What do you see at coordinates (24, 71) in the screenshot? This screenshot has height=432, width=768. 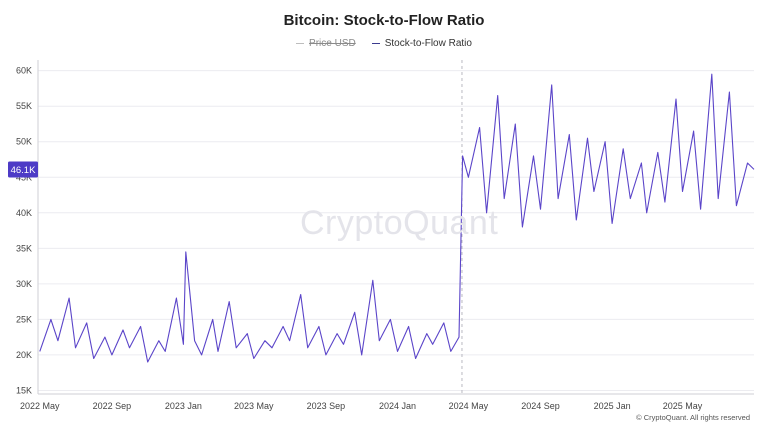 I see `y-tick-label: 60K` at bounding box center [24, 71].